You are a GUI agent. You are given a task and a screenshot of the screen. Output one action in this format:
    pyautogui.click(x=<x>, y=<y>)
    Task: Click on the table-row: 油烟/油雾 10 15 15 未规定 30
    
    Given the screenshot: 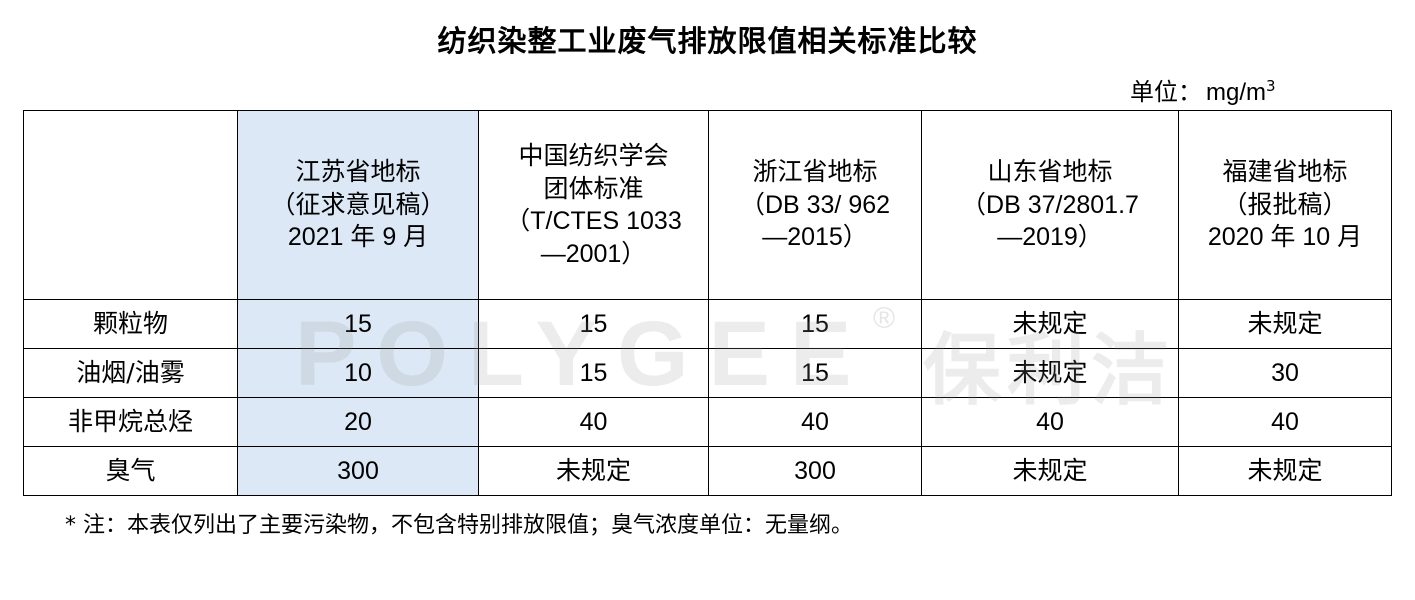 What is the action you would take?
    pyautogui.click(x=707, y=373)
    